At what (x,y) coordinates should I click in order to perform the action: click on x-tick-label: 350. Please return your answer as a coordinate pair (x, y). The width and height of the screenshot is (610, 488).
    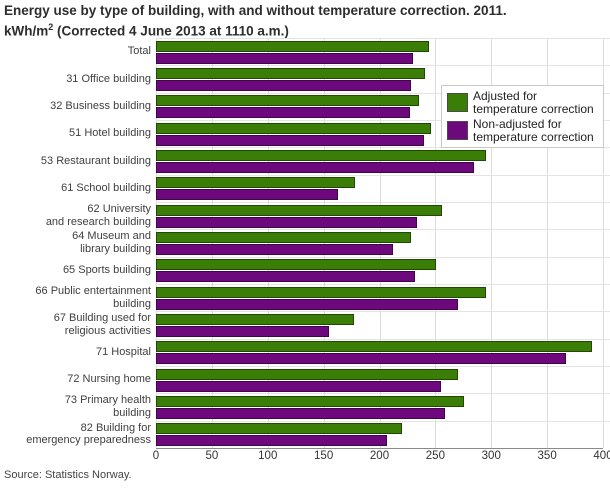
    Looking at the image, I should click on (547, 456).